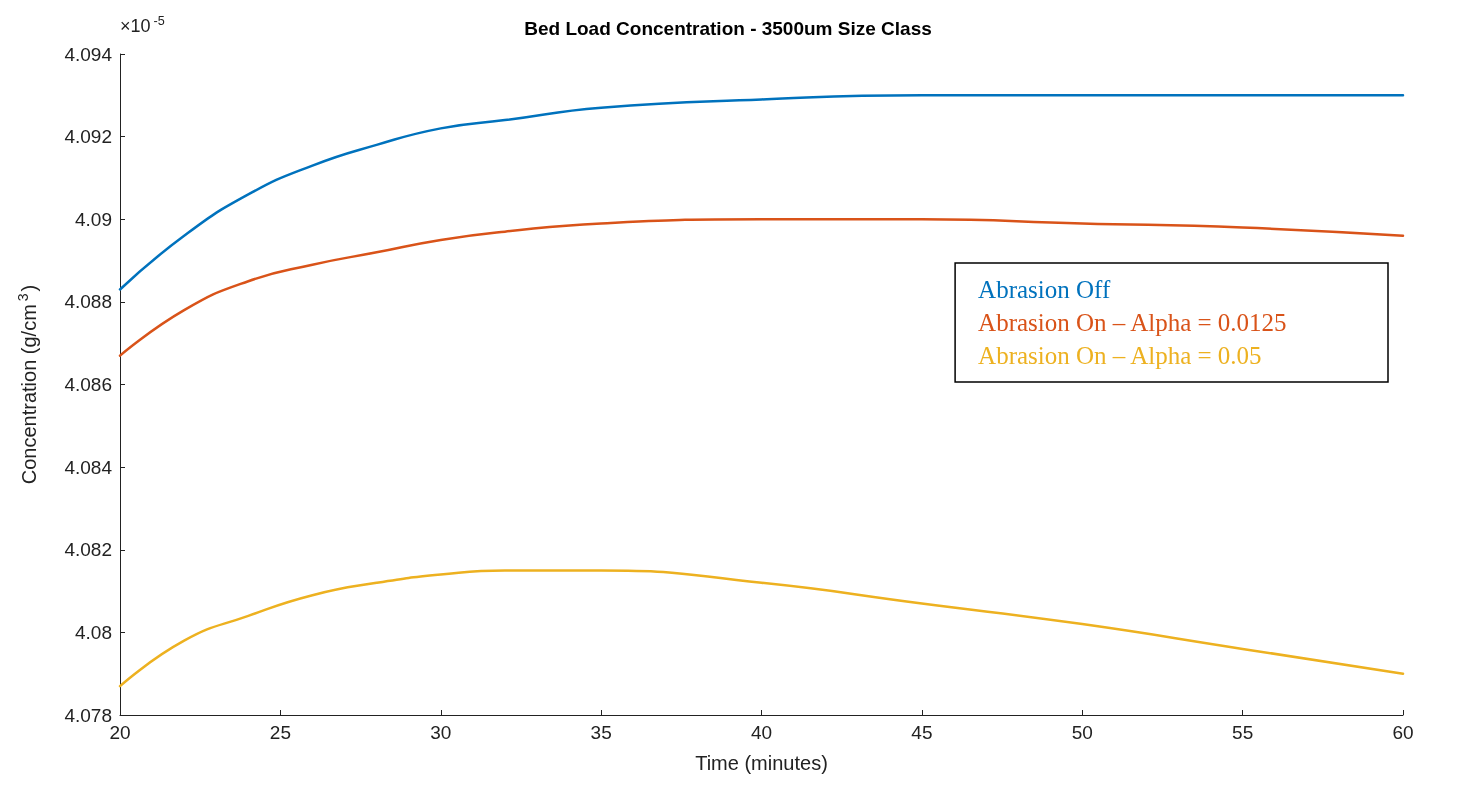 This screenshot has width=1458, height=798. Describe the element at coordinates (601, 732) in the screenshot. I see `x-tick-label: 35` at that location.